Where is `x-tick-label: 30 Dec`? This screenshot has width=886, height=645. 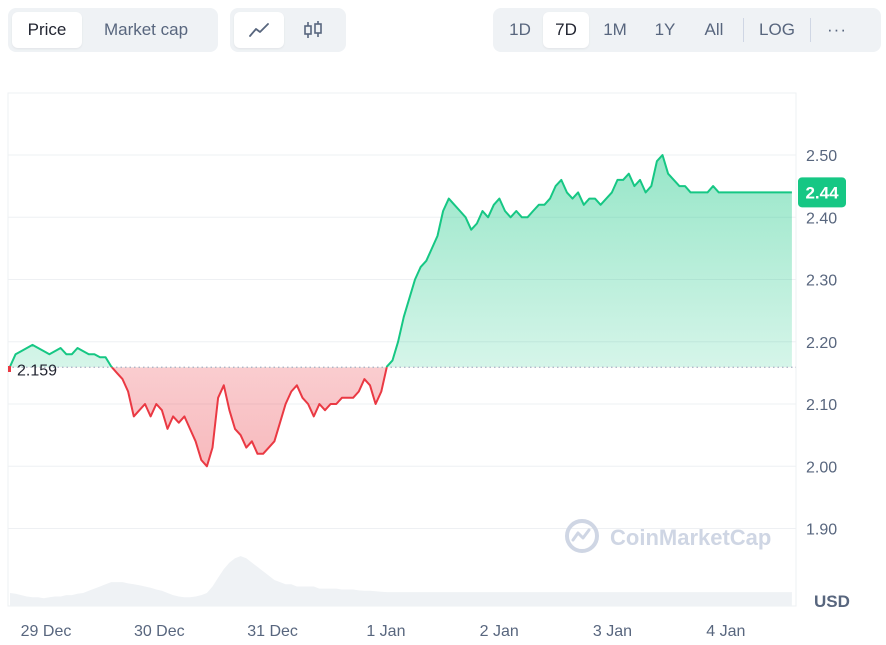 x-tick-label: 30 Dec is located at coordinates (159, 631).